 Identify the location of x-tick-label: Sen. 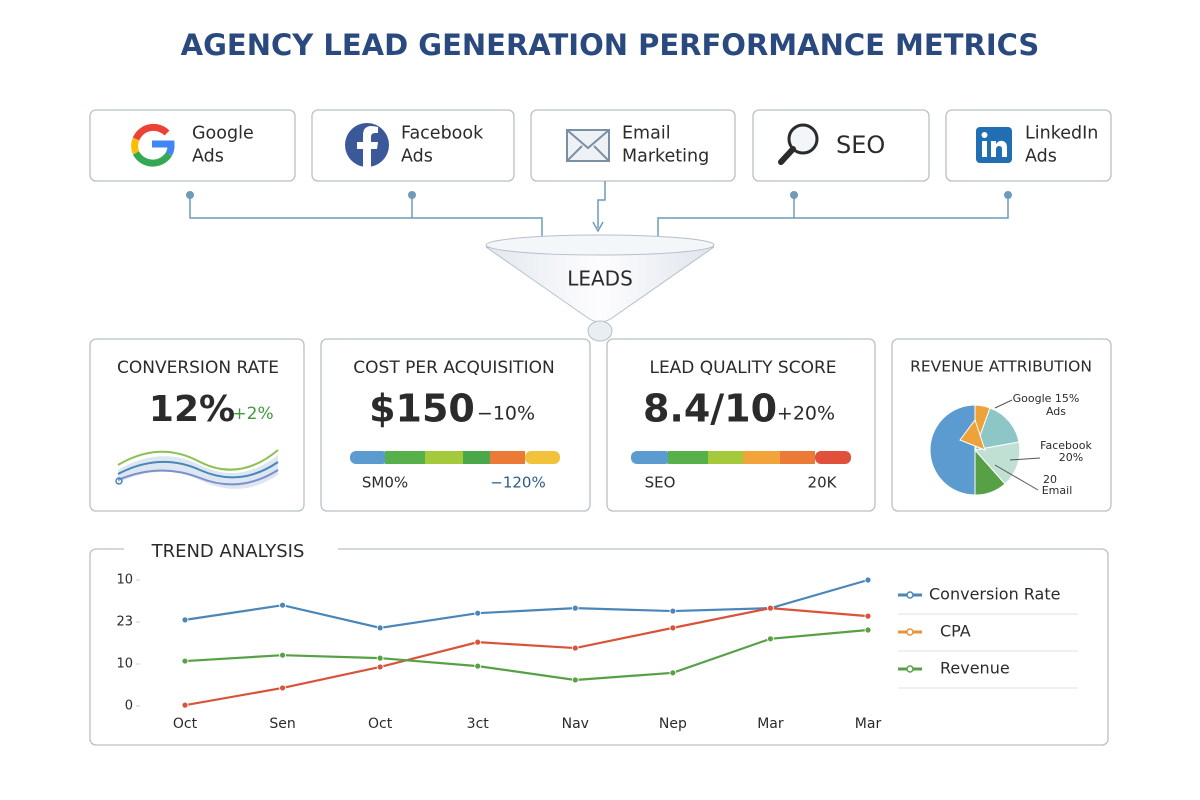
(282, 724).